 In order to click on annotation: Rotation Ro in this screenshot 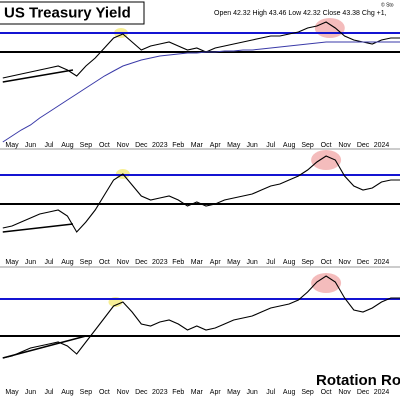, I will do `click(358, 380)`.